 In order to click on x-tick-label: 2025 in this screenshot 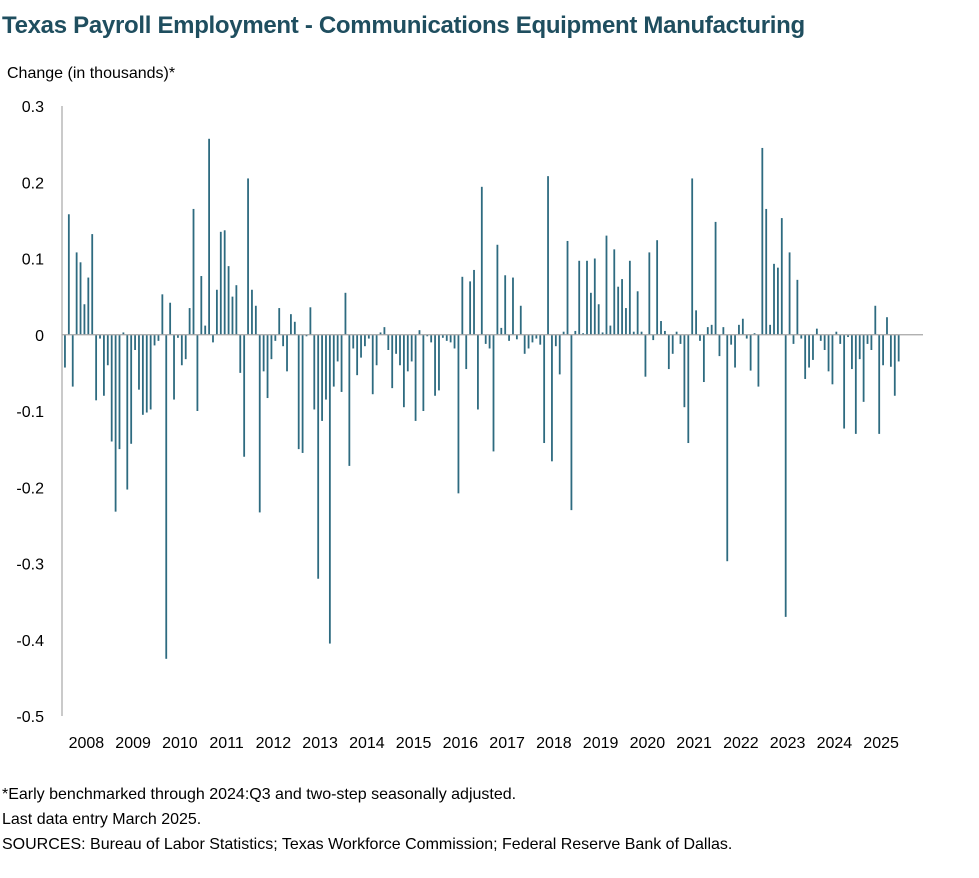, I will do `click(881, 743)`.